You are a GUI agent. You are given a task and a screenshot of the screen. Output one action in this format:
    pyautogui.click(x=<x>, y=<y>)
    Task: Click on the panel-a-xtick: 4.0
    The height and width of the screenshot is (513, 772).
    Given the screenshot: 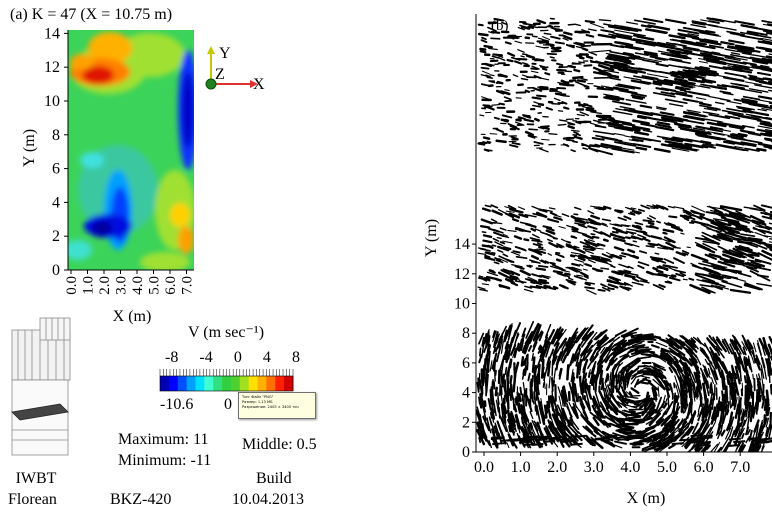 What is the action you would take?
    pyautogui.click(x=138, y=285)
    